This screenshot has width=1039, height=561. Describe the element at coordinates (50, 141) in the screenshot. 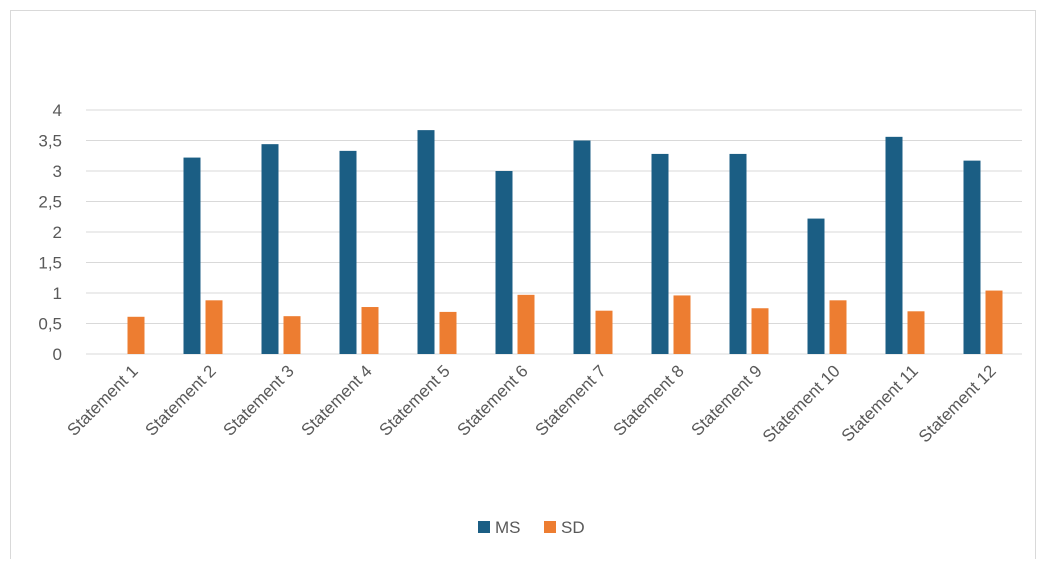

I see `y-tick-label: 3,5` at that location.